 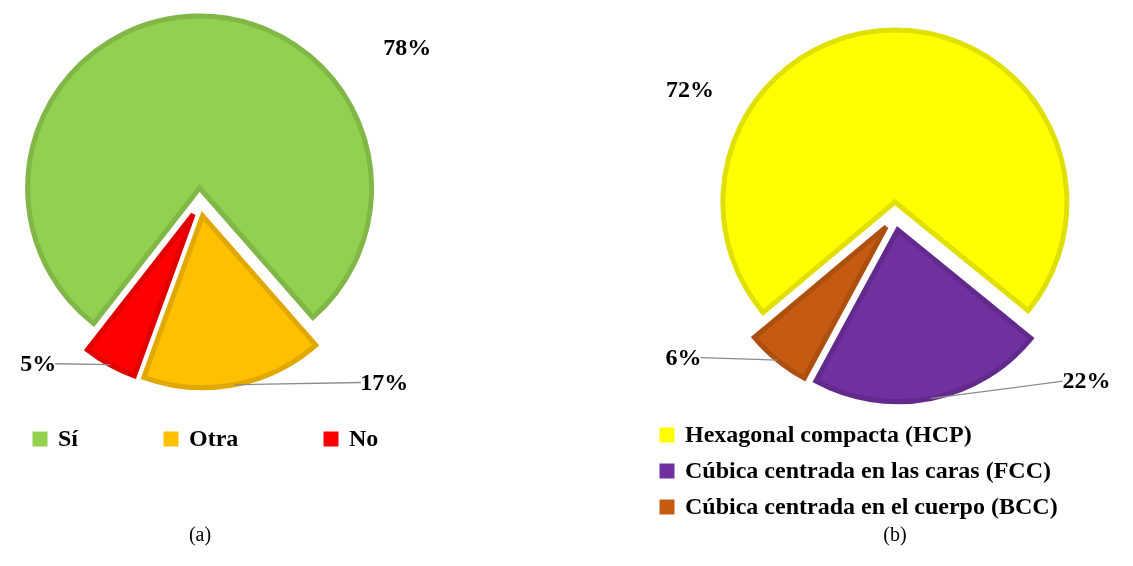 I want to click on text: (b), so click(x=895, y=534).